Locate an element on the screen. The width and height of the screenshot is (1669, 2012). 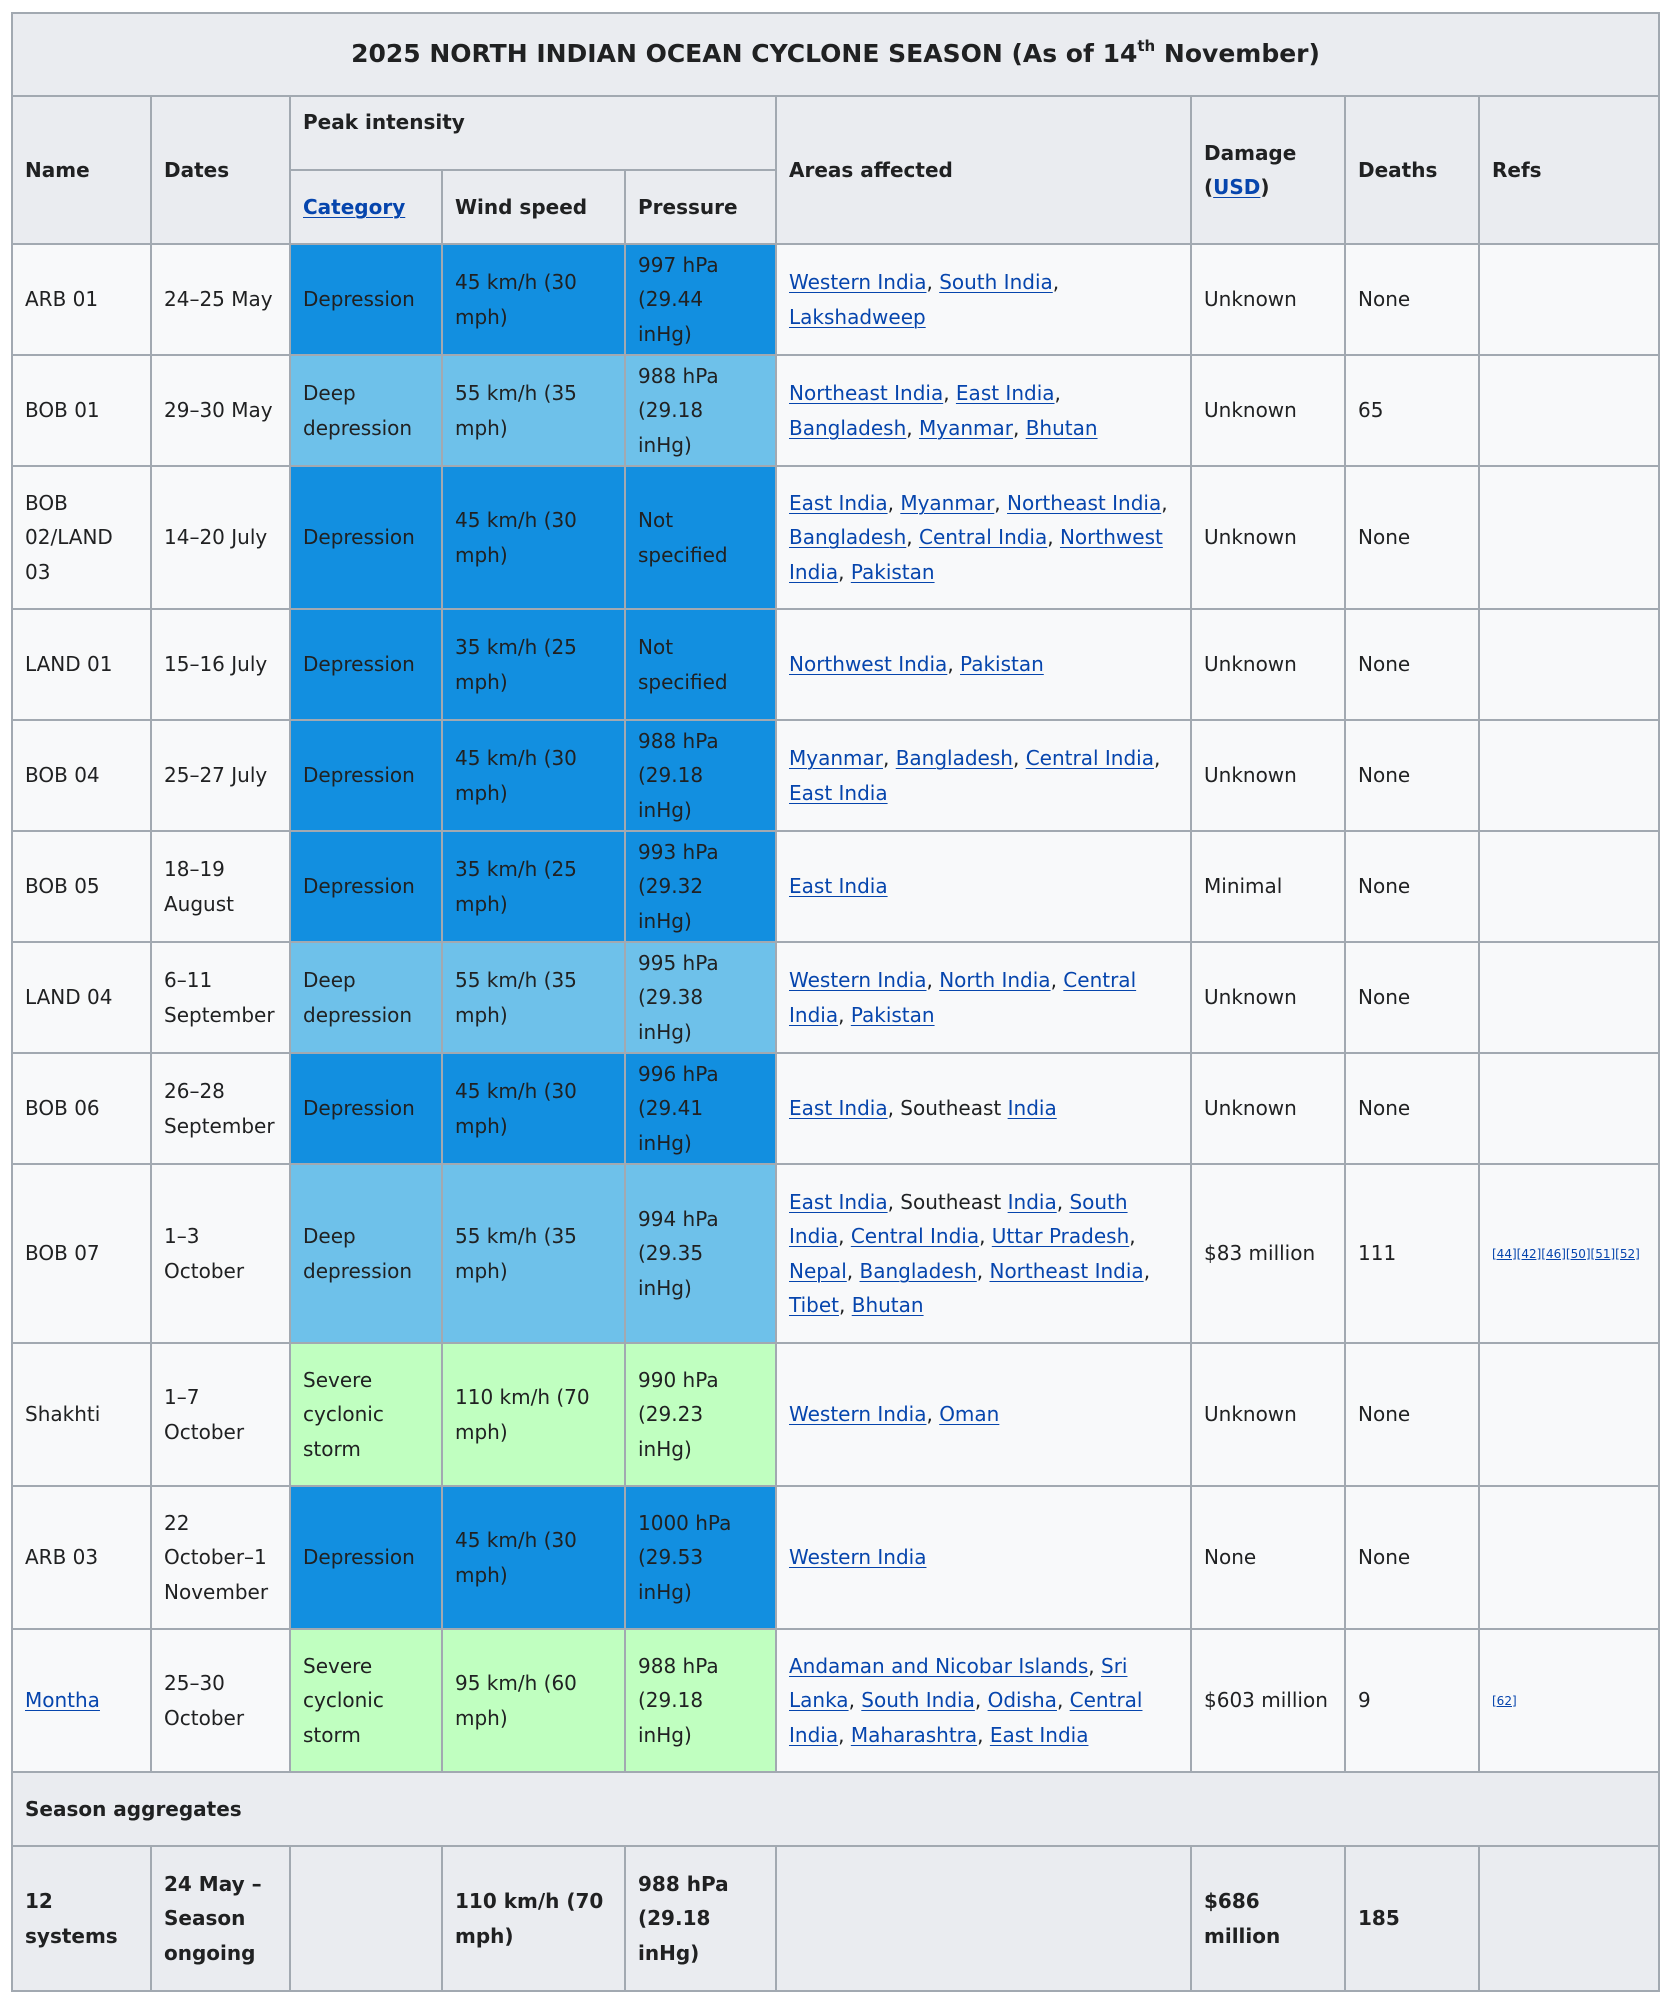
refs-link: [44][42][46][50][51][52] is located at coordinates (1566, 1253).